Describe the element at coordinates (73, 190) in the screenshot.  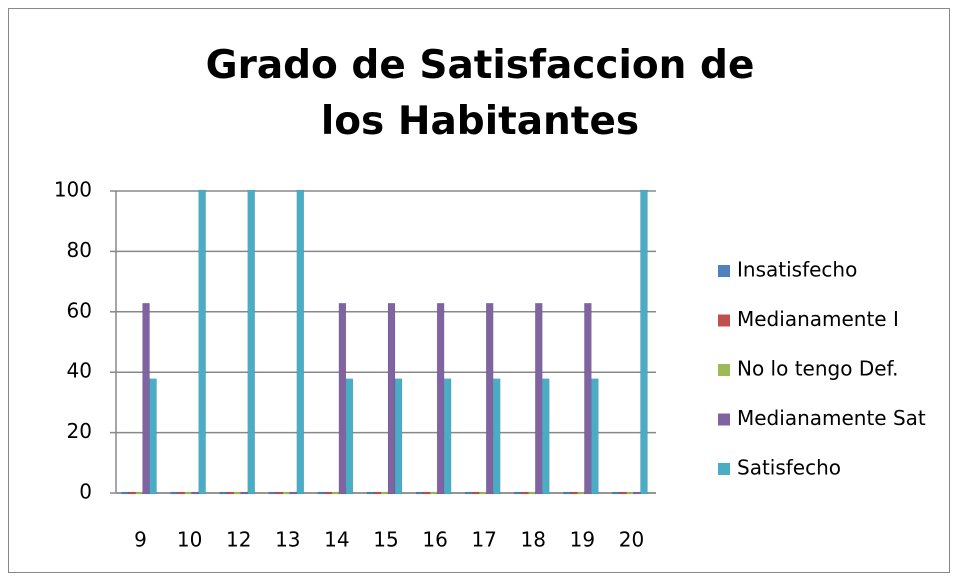
I see `y-tick-label: 100` at that location.